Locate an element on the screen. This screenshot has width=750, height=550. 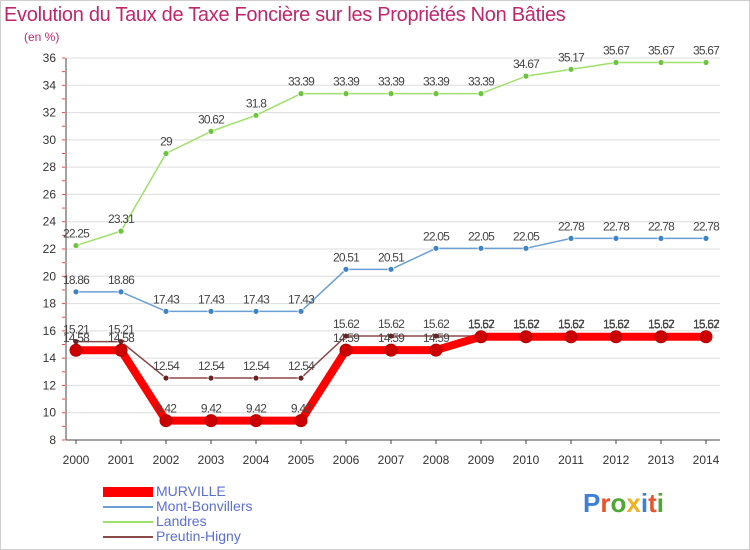
x-tick-label: 2005 is located at coordinates (301, 460).